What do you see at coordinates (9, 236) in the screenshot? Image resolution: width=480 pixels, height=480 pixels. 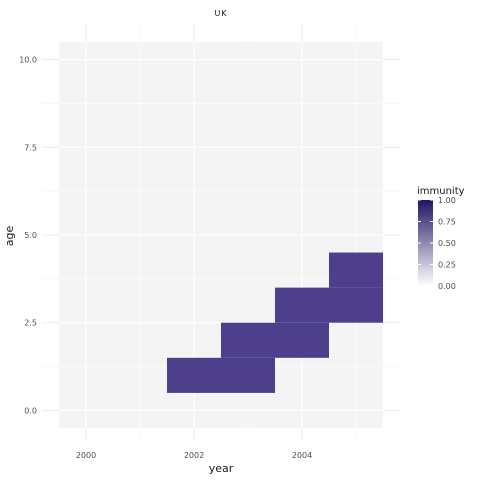 I see `y-axis-title: age` at bounding box center [9, 236].